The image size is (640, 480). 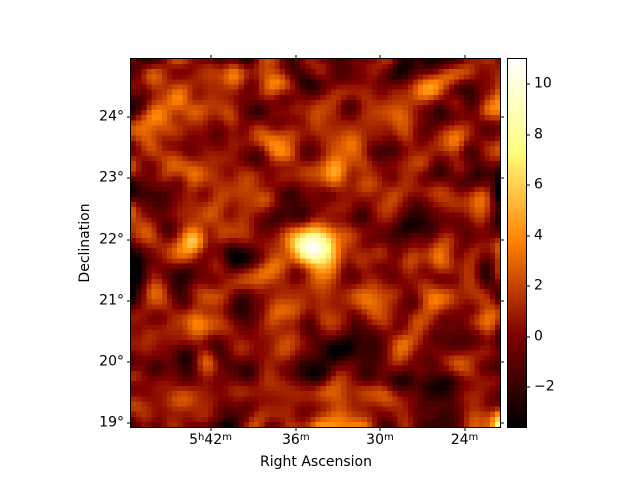 What do you see at coordinates (459, 440) in the screenshot?
I see `x-tick-label-text: 24` at bounding box center [459, 440].